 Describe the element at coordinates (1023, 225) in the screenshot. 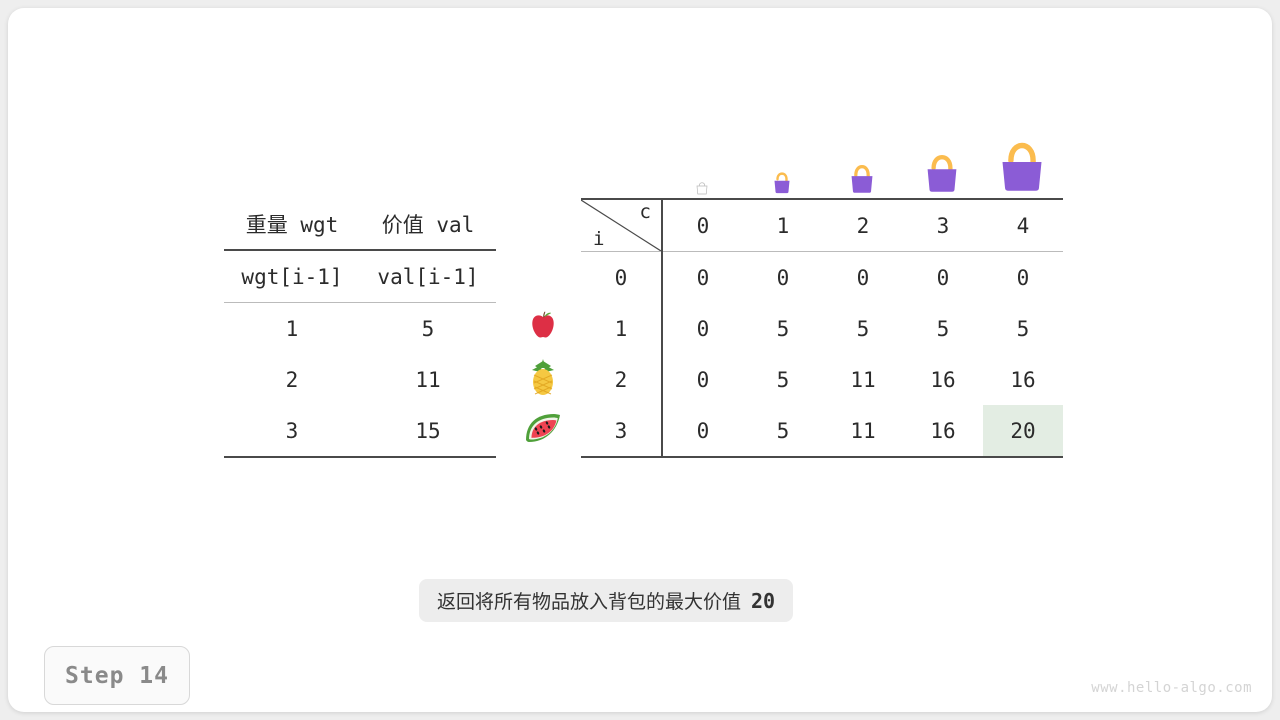

I see `dp-column-header: 4` at that location.